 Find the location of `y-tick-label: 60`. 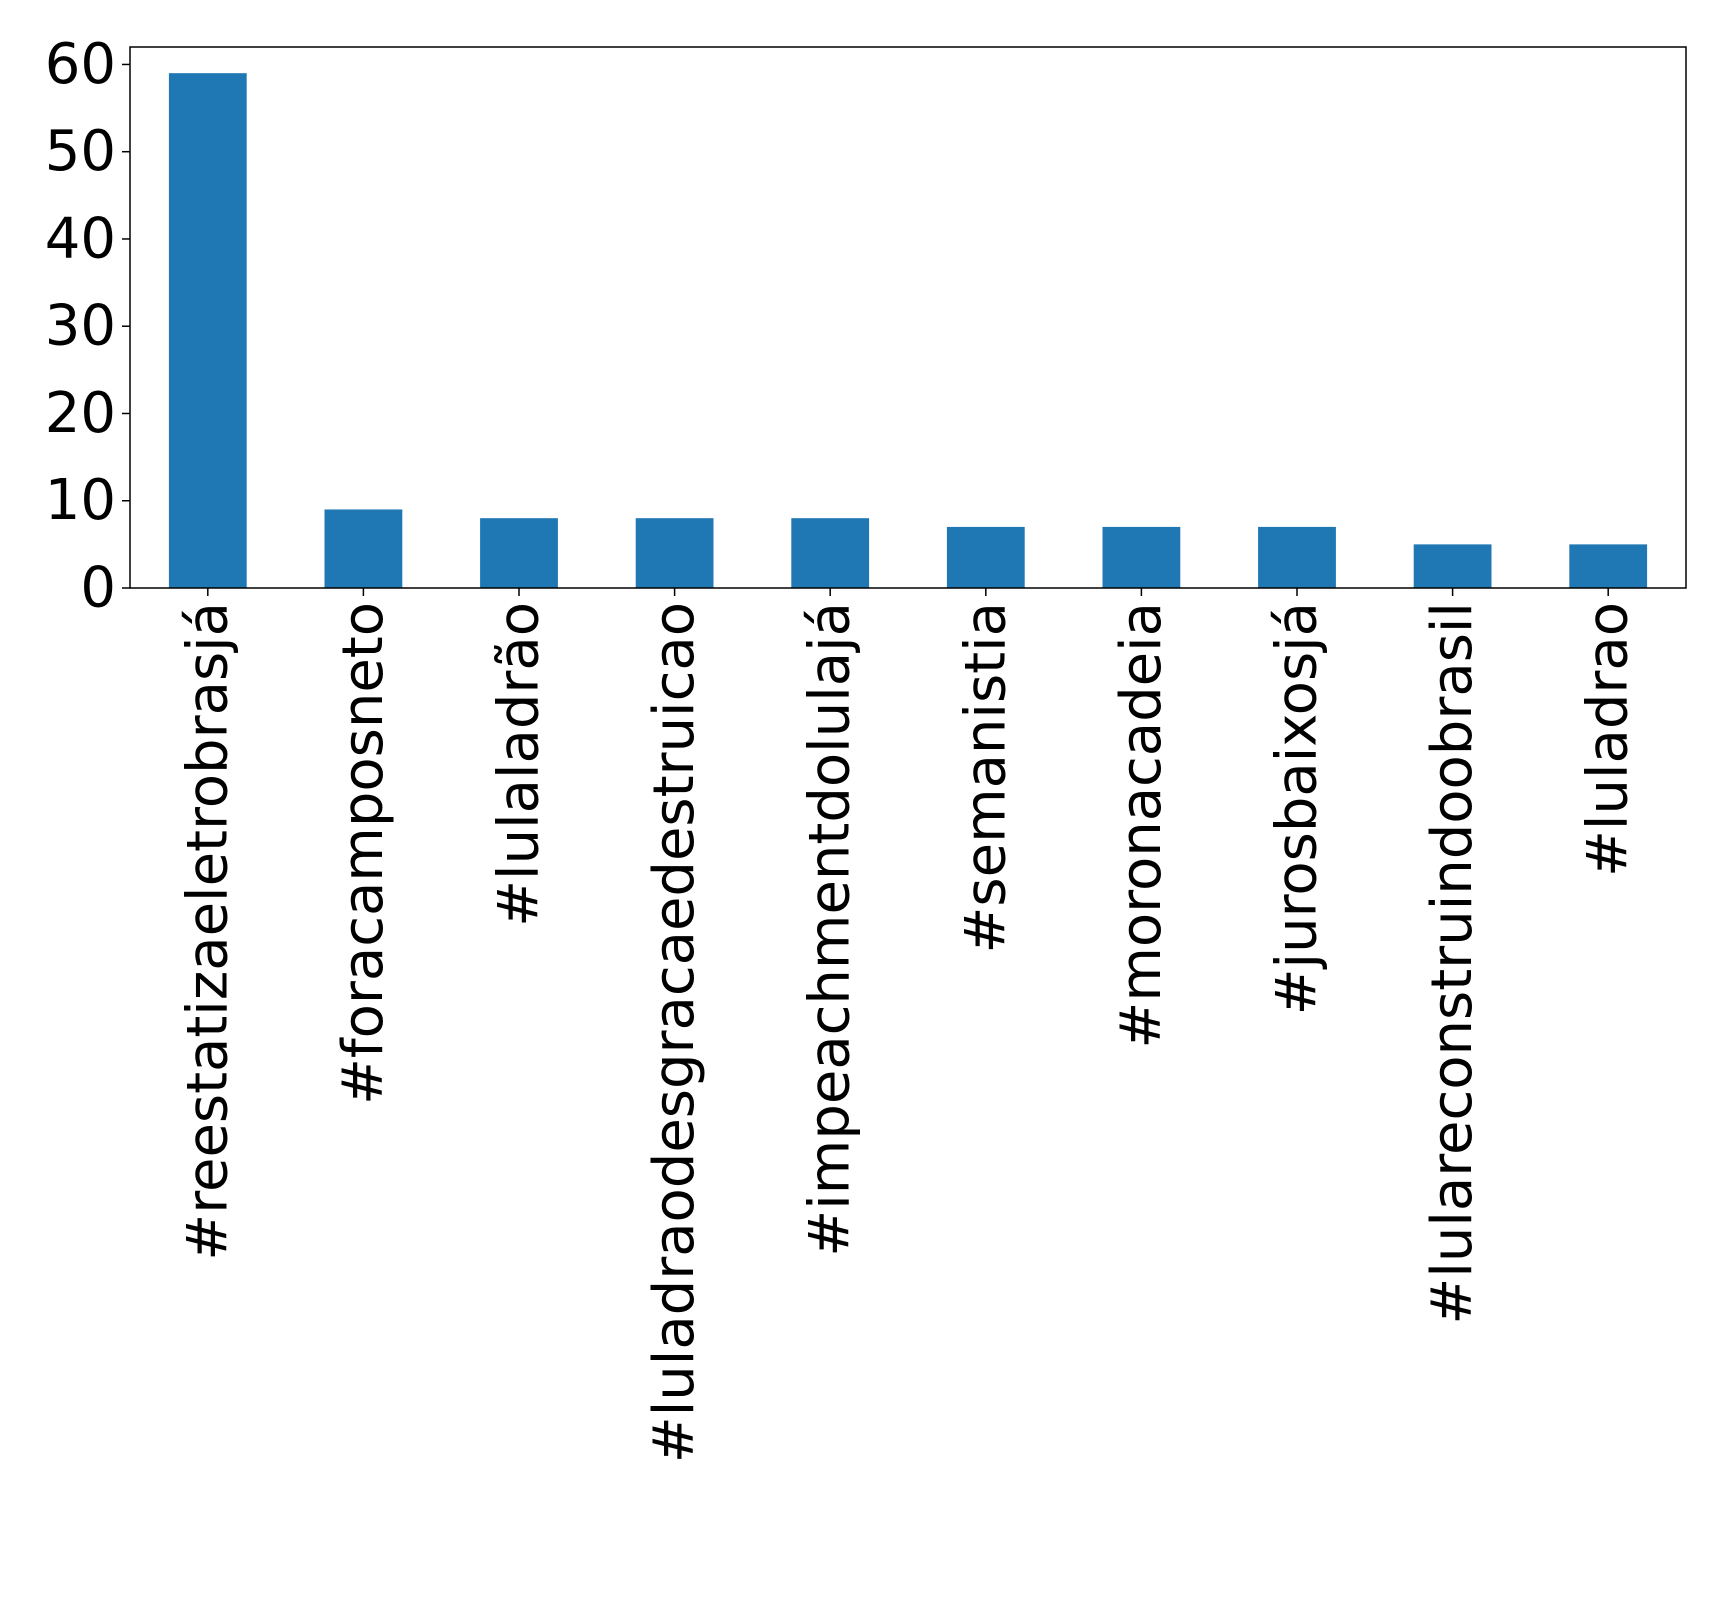

y-tick-label: 60 is located at coordinates (80, 64).